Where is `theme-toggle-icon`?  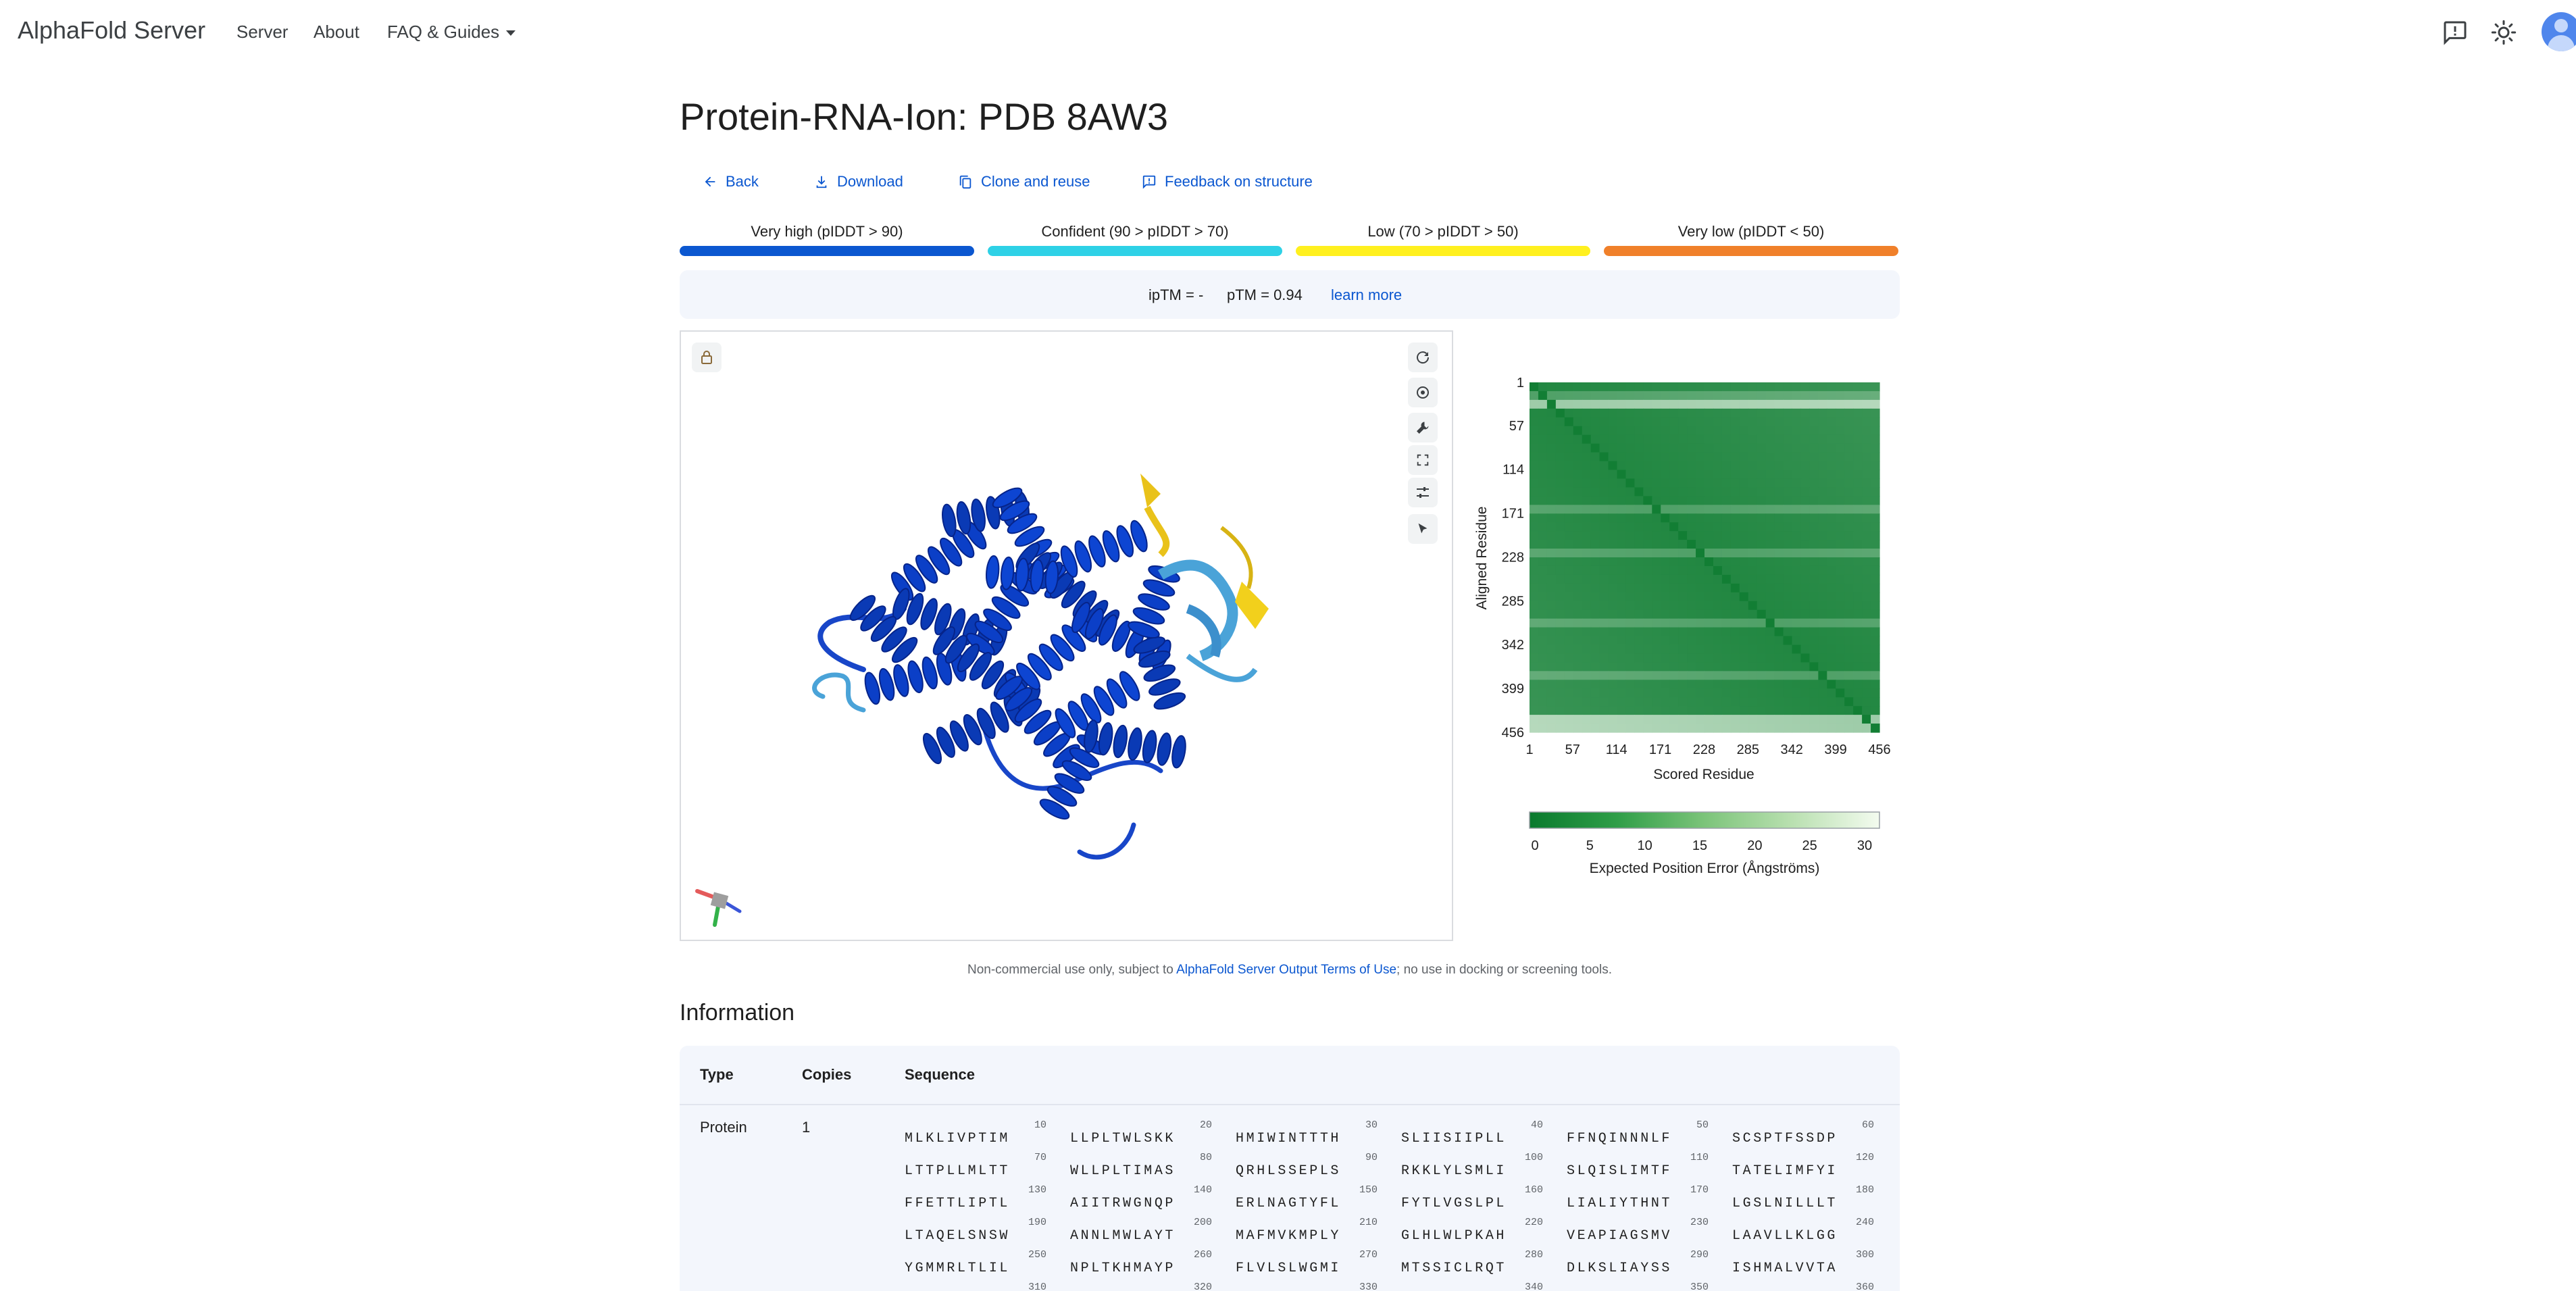 theme-toggle-icon is located at coordinates (2503, 32).